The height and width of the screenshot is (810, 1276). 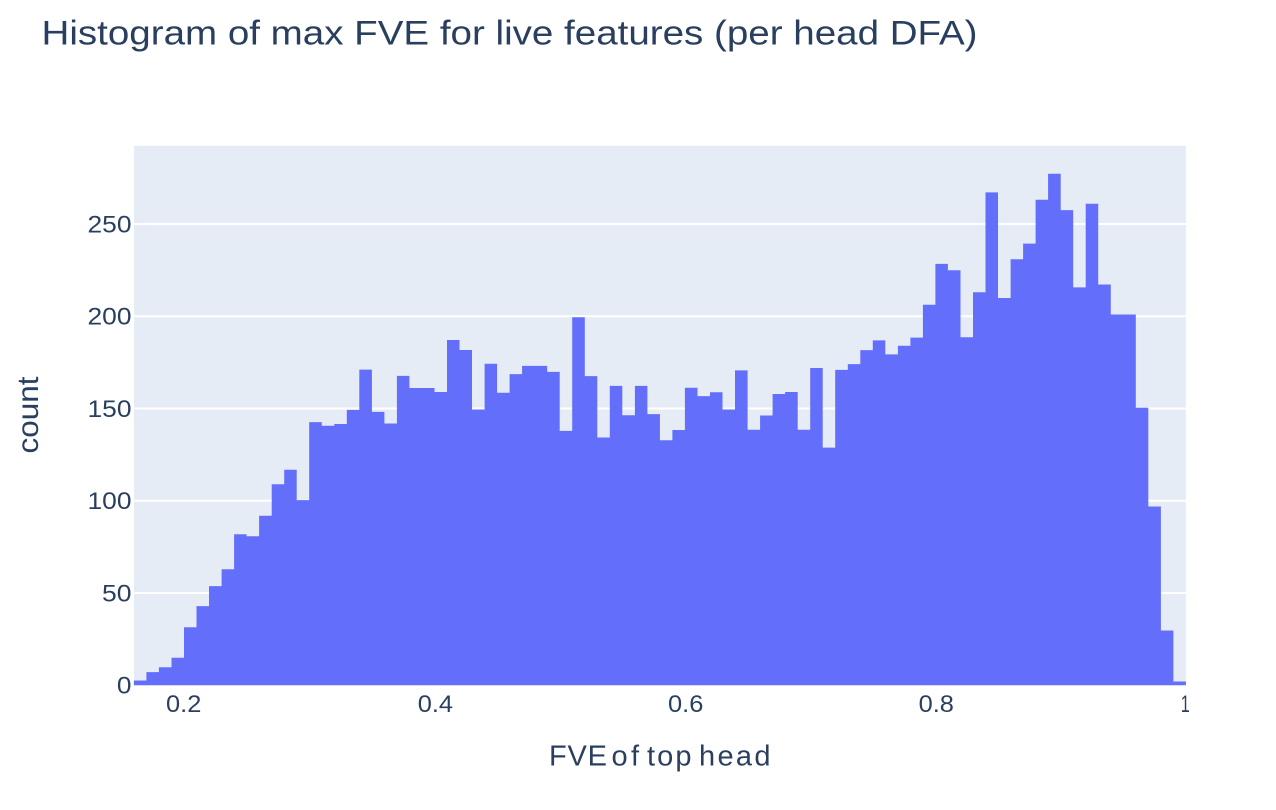 I want to click on svg-text: 100, so click(x=110, y=501).